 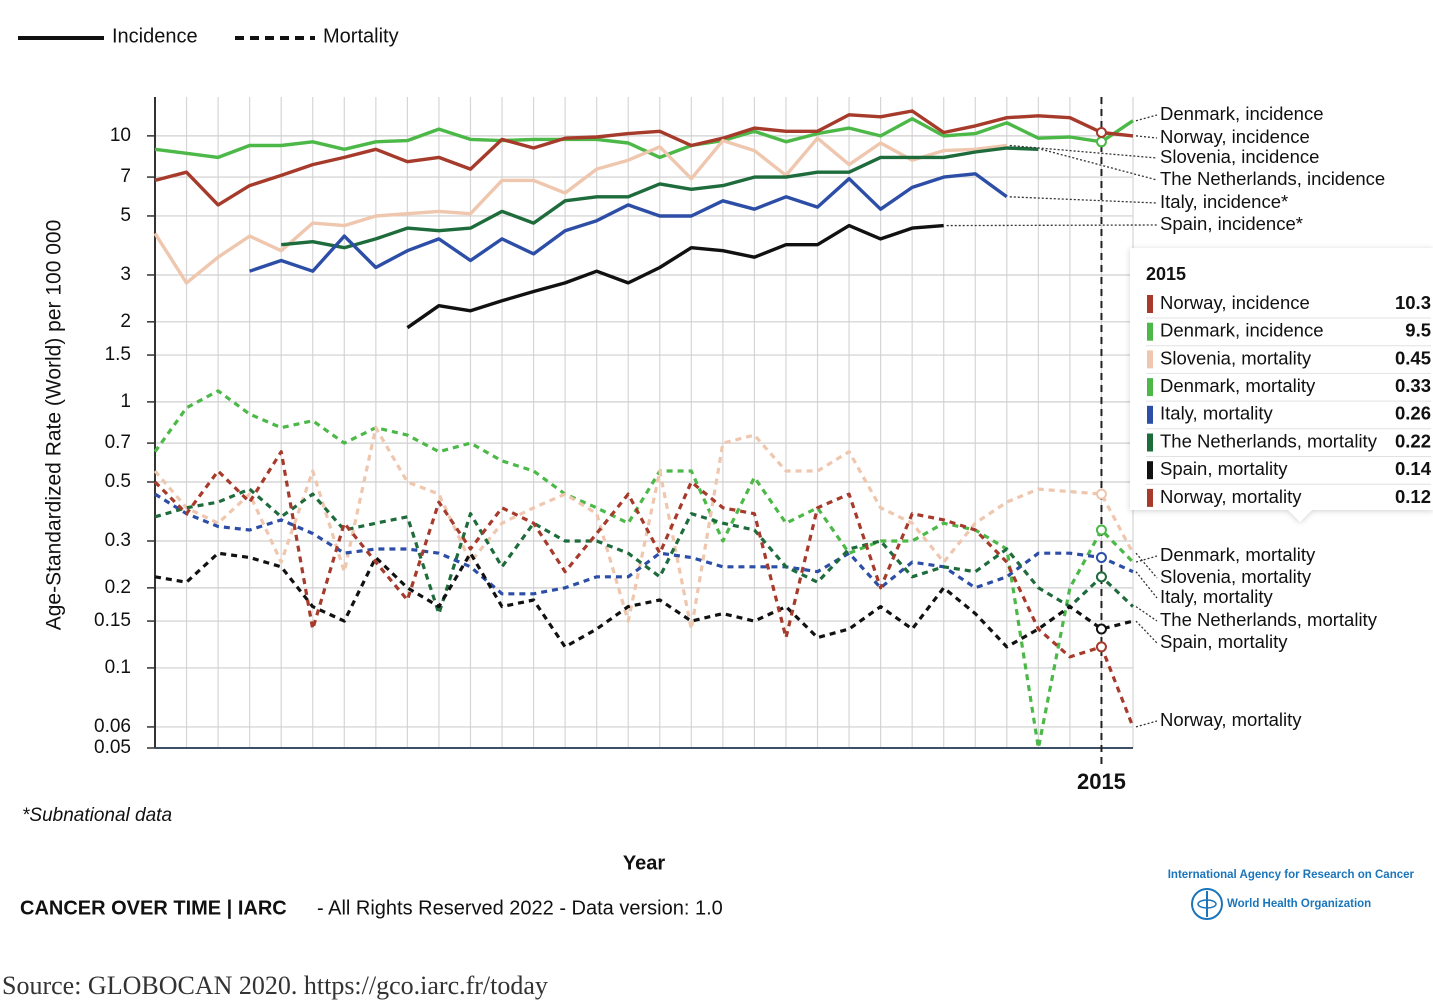 What do you see at coordinates (1238, 554) in the screenshot?
I see `series-end-label: Denmark, mortality` at bounding box center [1238, 554].